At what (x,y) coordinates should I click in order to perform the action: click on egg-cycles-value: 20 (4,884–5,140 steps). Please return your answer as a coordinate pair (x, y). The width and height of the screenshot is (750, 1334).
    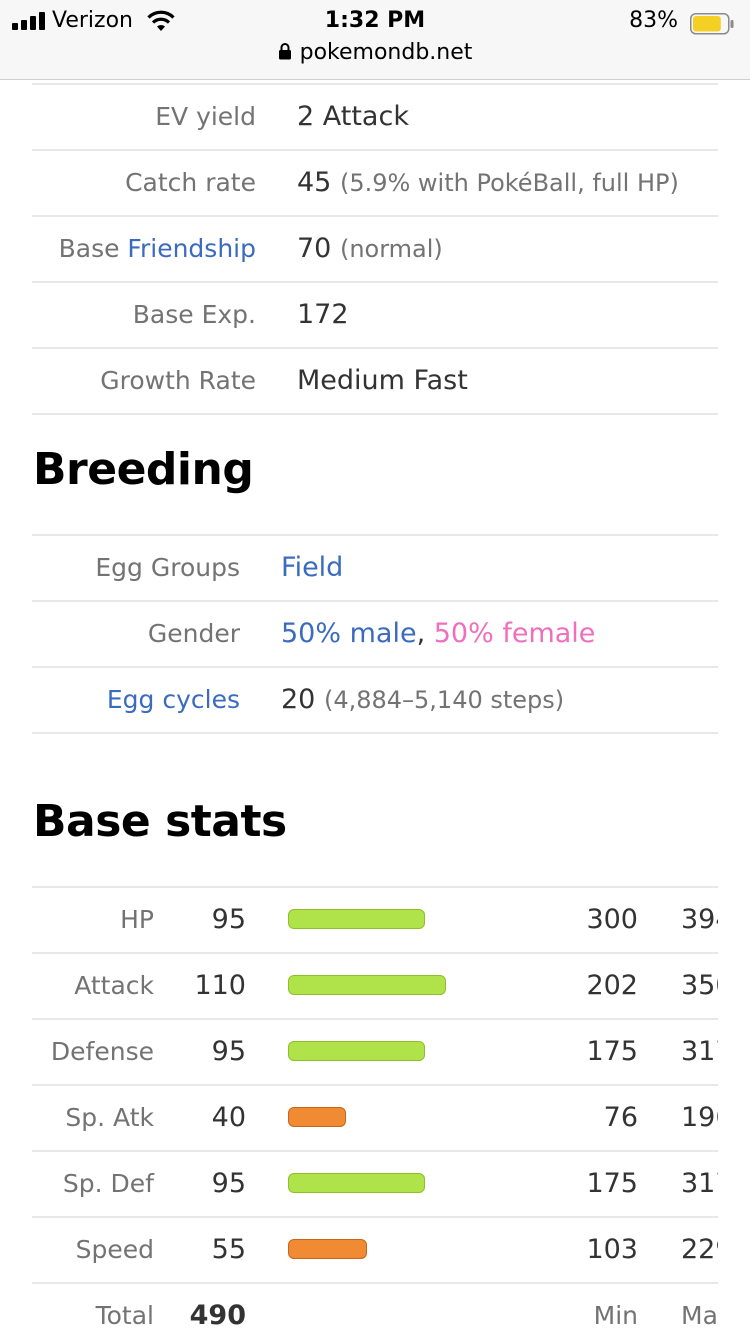
    Looking at the image, I should click on (422, 700).